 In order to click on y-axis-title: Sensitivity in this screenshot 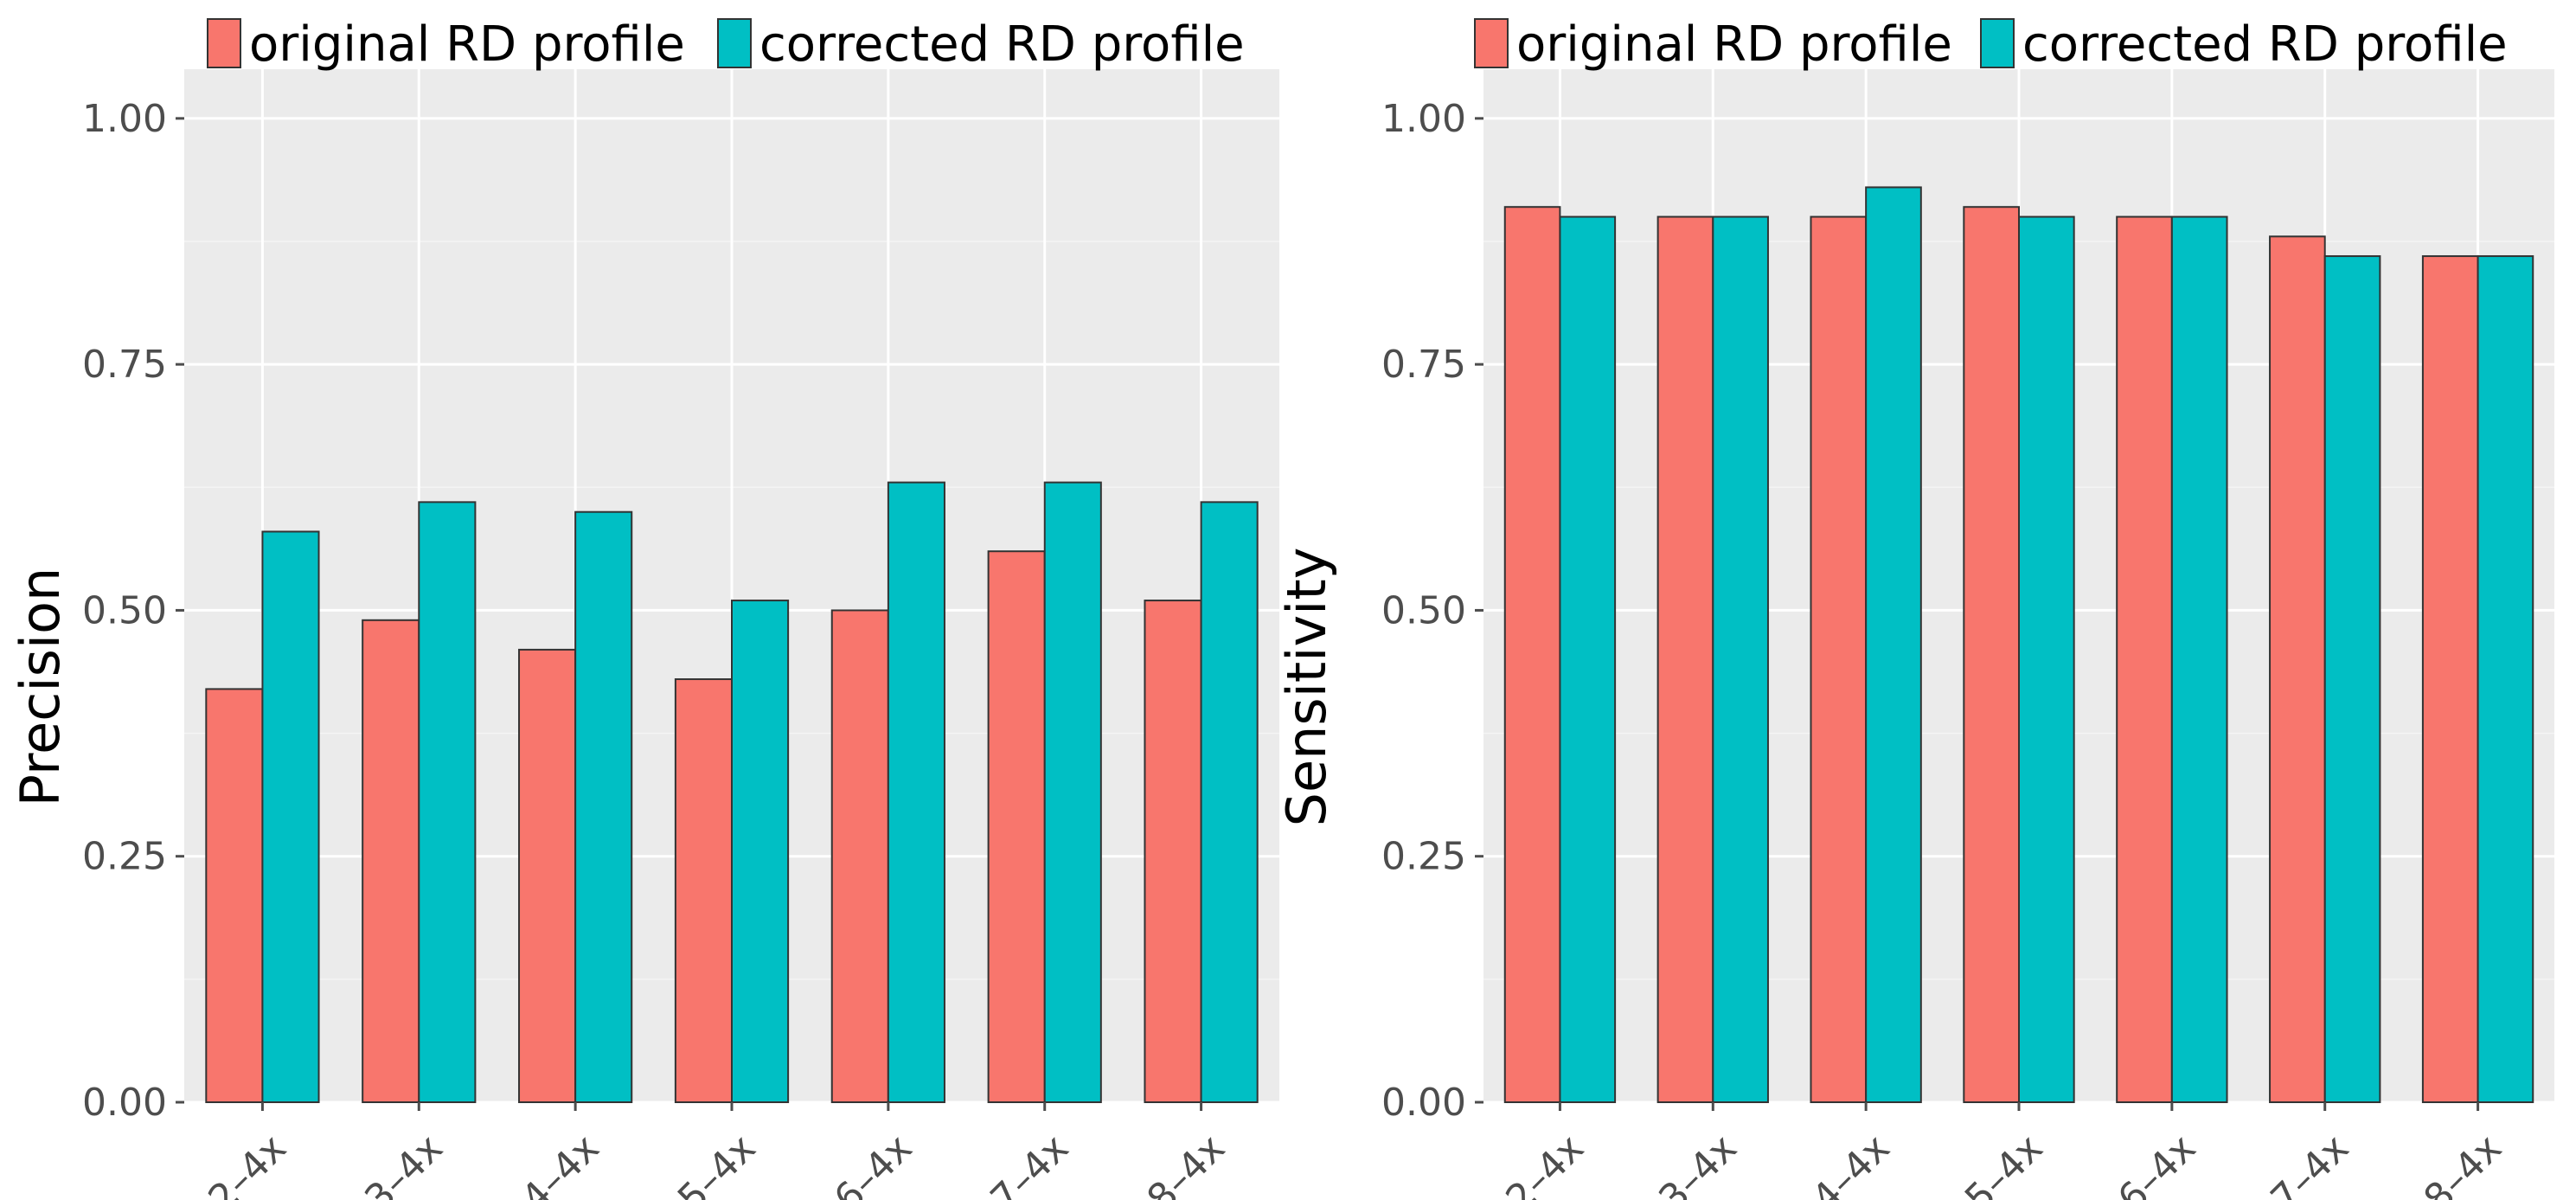, I will do `click(1306, 687)`.